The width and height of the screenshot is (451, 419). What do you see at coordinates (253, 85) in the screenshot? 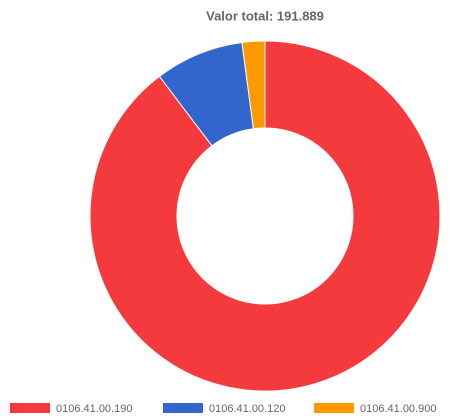
I see `donut-slice` at bounding box center [253, 85].